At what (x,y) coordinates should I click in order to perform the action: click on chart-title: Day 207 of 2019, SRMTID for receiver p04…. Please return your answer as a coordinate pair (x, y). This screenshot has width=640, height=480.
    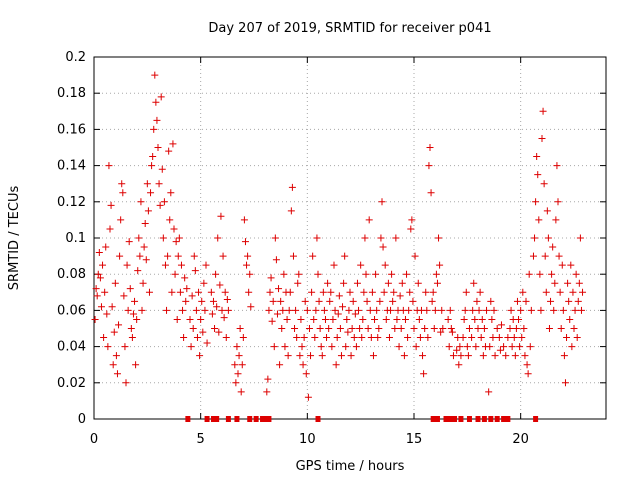
    Looking at the image, I should click on (349, 28).